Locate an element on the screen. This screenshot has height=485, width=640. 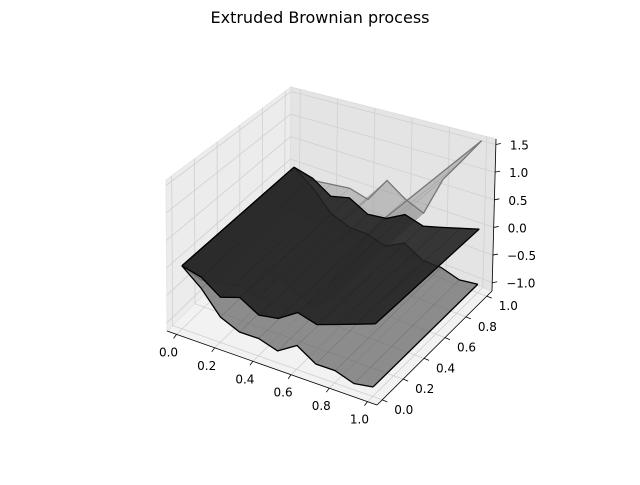
y-axis-line is located at coordinates (434, 348).